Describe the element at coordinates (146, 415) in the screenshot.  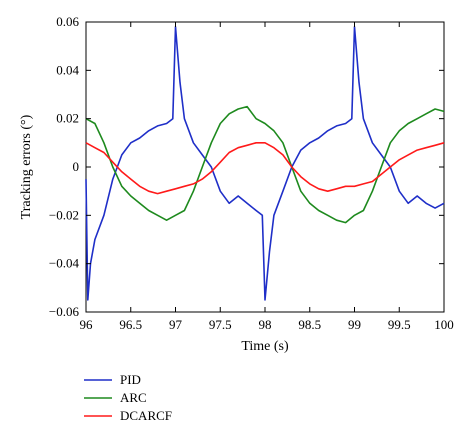
I see `legend-label-dcarcf: DCARCF` at that location.